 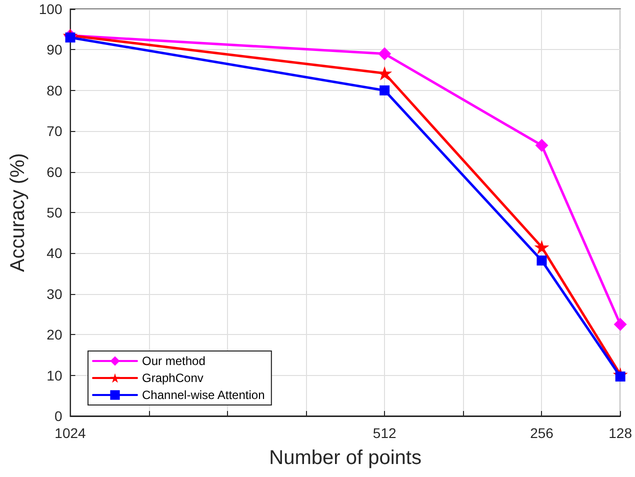 What do you see at coordinates (50, 9) in the screenshot?
I see `y-tick-label: 100` at bounding box center [50, 9].